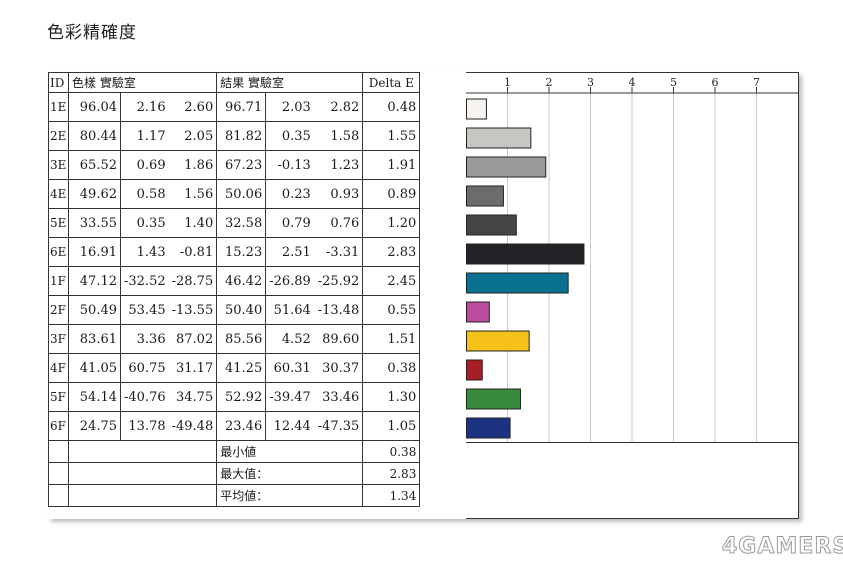  I want to click on cell-result-b: -25.92, so click(338, 281).